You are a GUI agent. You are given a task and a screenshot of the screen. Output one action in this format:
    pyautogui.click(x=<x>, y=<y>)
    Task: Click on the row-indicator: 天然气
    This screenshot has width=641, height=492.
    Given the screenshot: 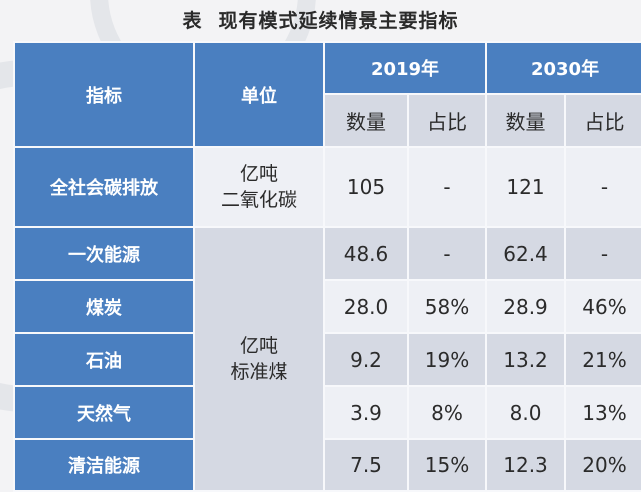 What is the action you would take?
    pyautogui.click(x=104, y=412)
    